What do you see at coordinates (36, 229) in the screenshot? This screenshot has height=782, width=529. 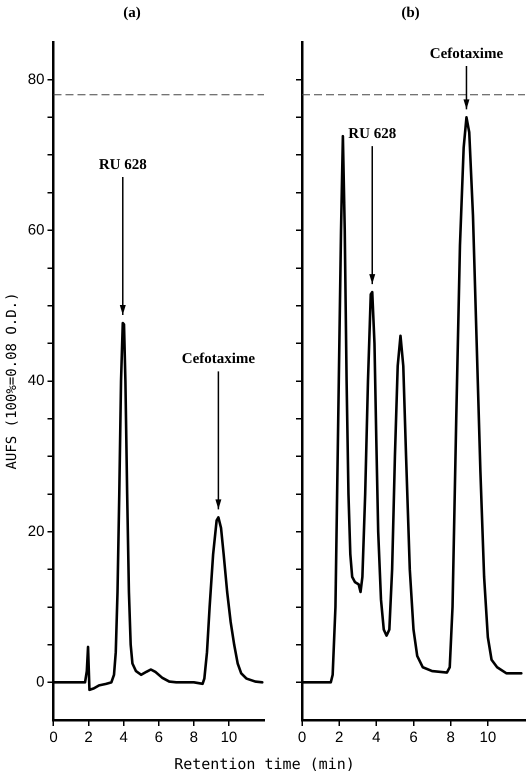 I see `y-tick-label: 60` at bounding box center [36, 229].